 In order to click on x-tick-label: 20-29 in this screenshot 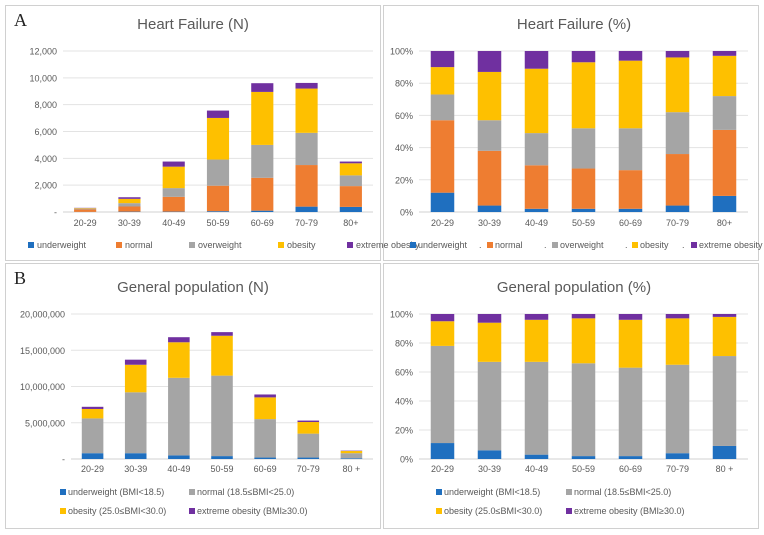, I will do `click(92, 469)`.